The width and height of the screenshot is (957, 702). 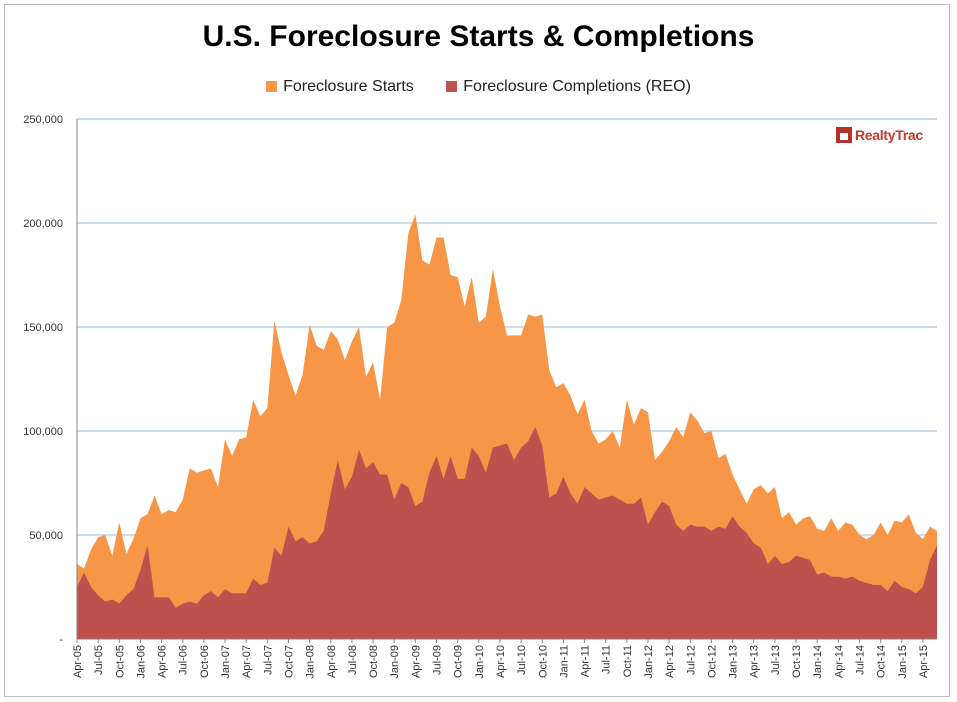 I want to click on y-tick-label: 200,000, so click(x=43, y=224).